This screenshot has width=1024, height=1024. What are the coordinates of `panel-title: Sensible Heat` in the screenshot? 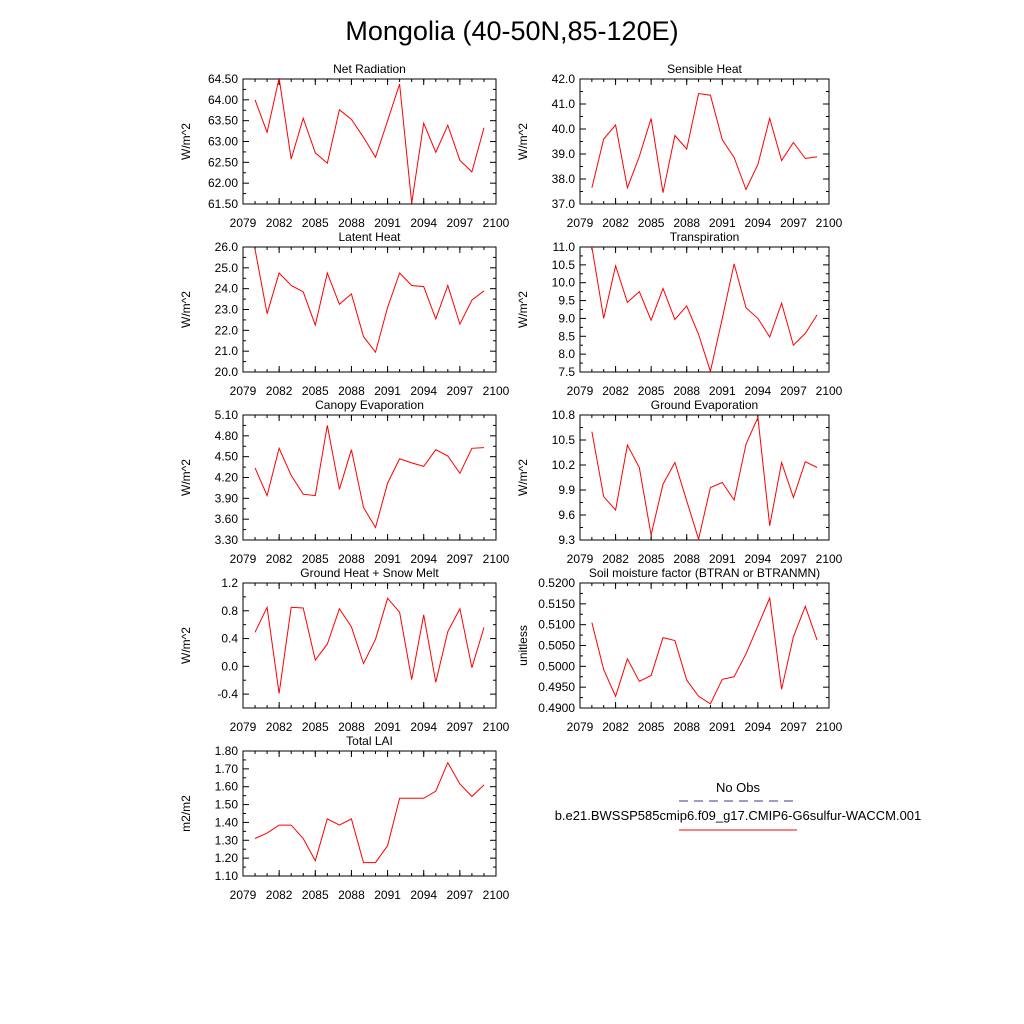 It's located at (704, 69).